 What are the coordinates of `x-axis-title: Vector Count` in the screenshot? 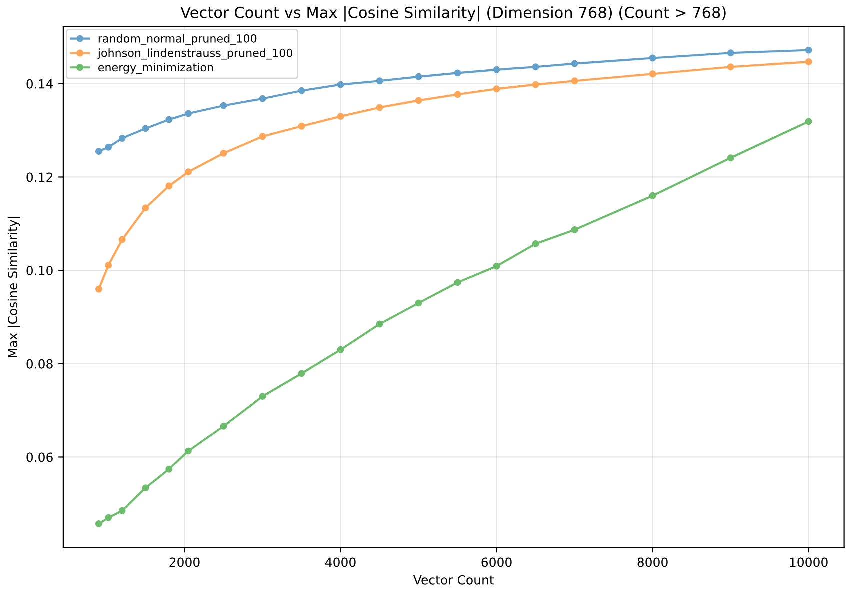 It's located at (454, 580).